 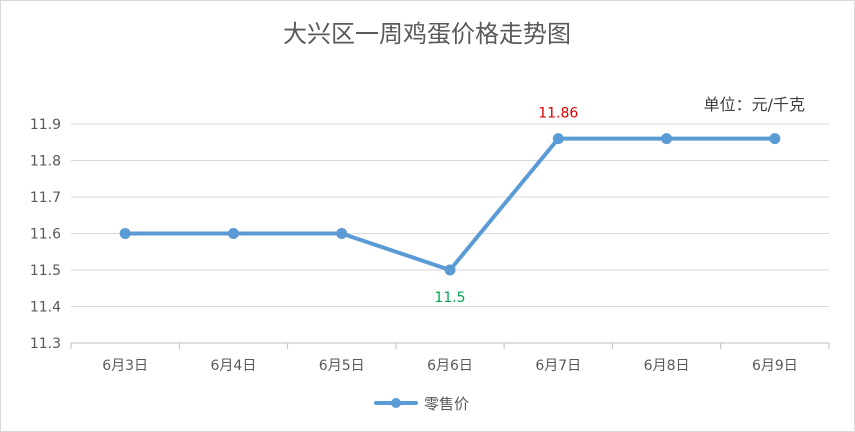 What do you see at coordinates (450, 366) in the screenshot?
I see `x-tick-label: 6月6日` at bounding box center [450, 366].